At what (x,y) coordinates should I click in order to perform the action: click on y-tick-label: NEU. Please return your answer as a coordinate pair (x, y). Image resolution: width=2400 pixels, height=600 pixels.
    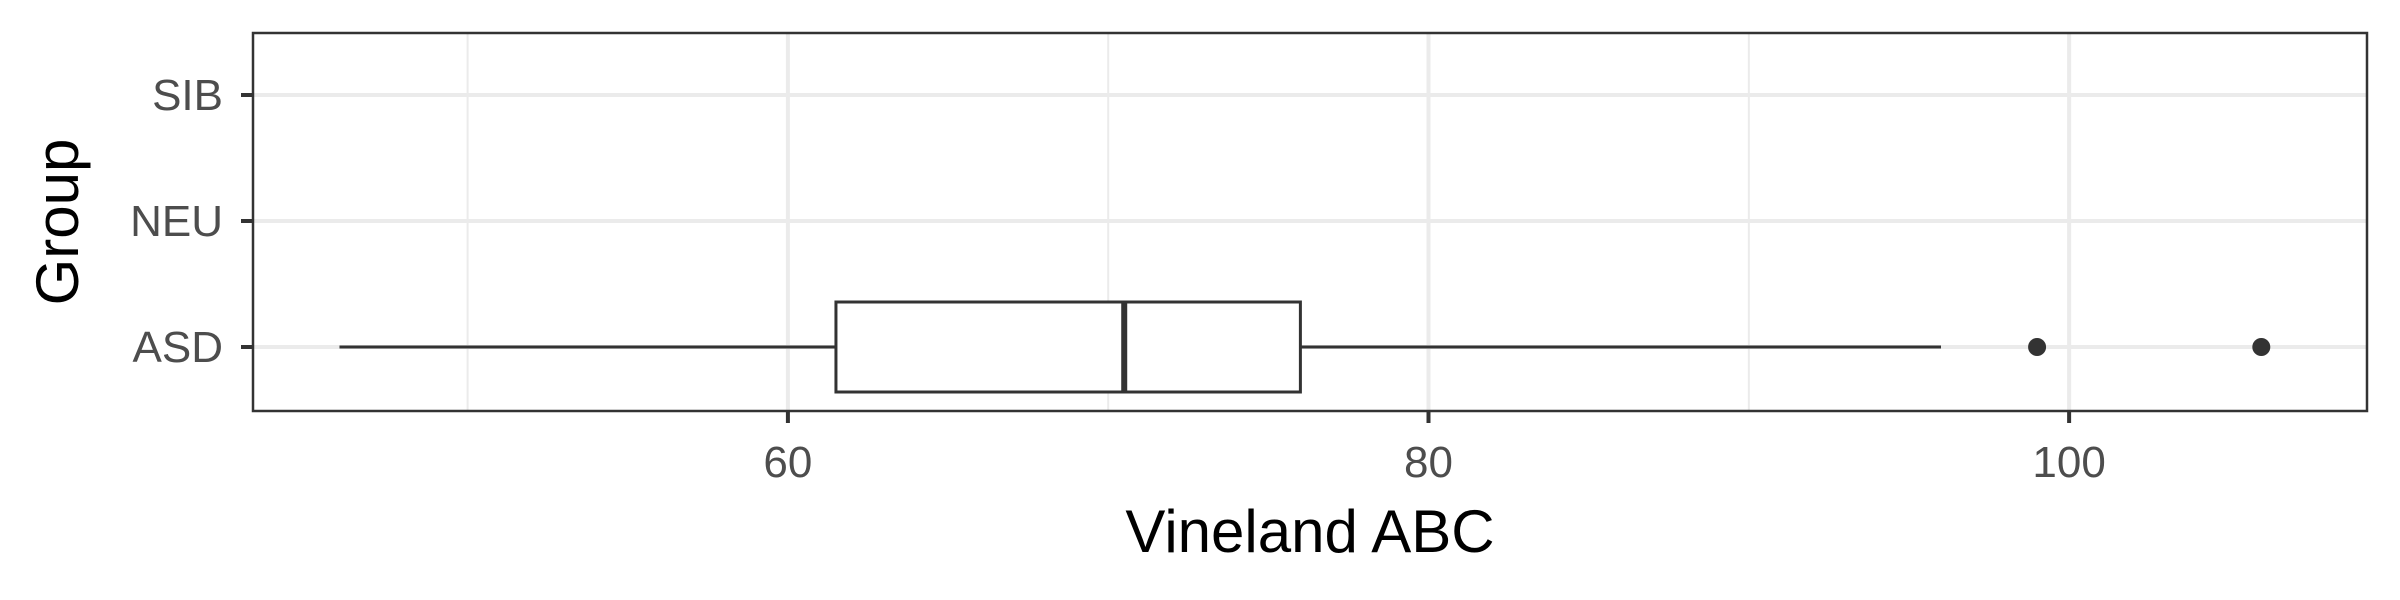
    Looking at the image, I should click on (176, 221).